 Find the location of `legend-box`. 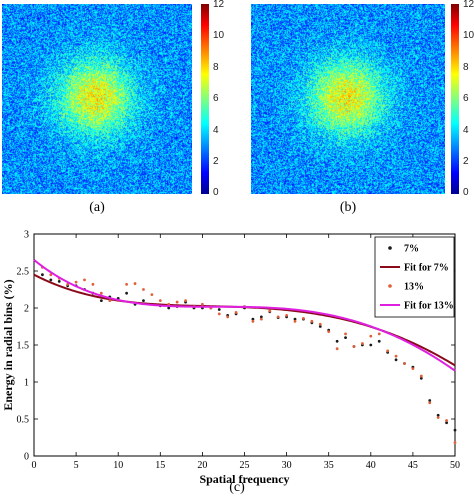

legend-box is located at coordinates (414, 277).